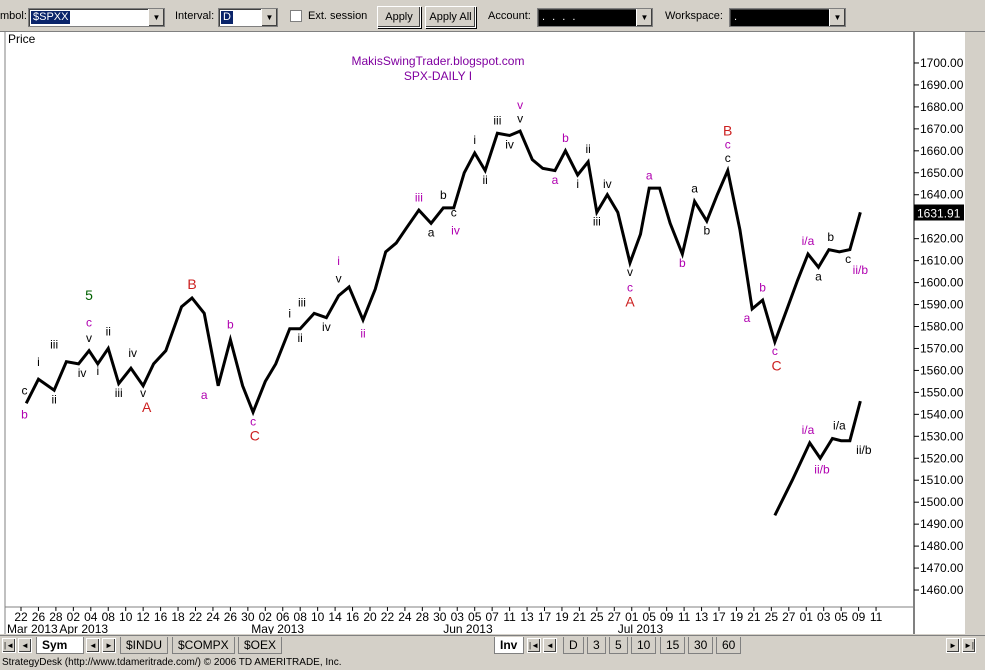  Describe the element at coordinates (630, 302) in the screenshot. I see `wave-label: A` at that location.